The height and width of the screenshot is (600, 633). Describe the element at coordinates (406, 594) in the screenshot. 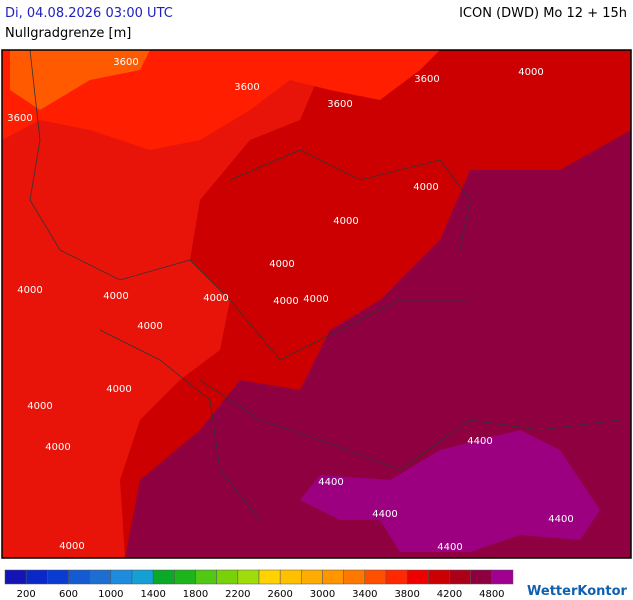

I see `legend-label: 3800` at that location.